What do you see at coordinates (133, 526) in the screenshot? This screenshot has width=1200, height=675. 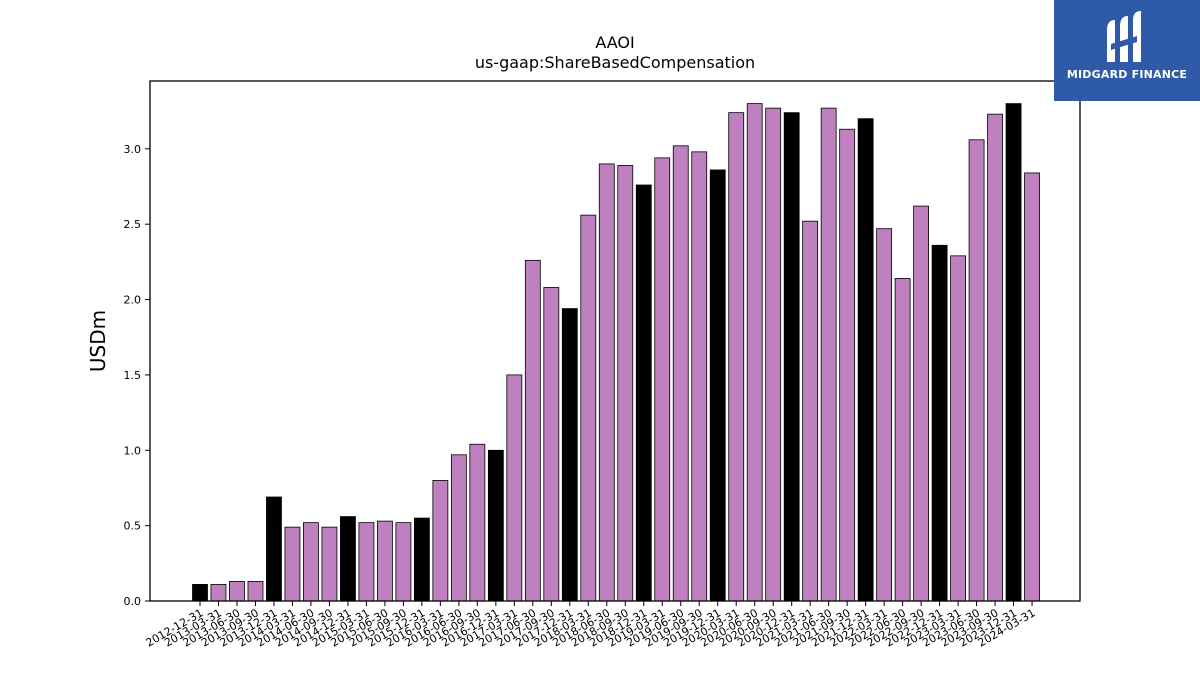 I see `y-tick-label: 0.5` at bounding box center [133, 526].